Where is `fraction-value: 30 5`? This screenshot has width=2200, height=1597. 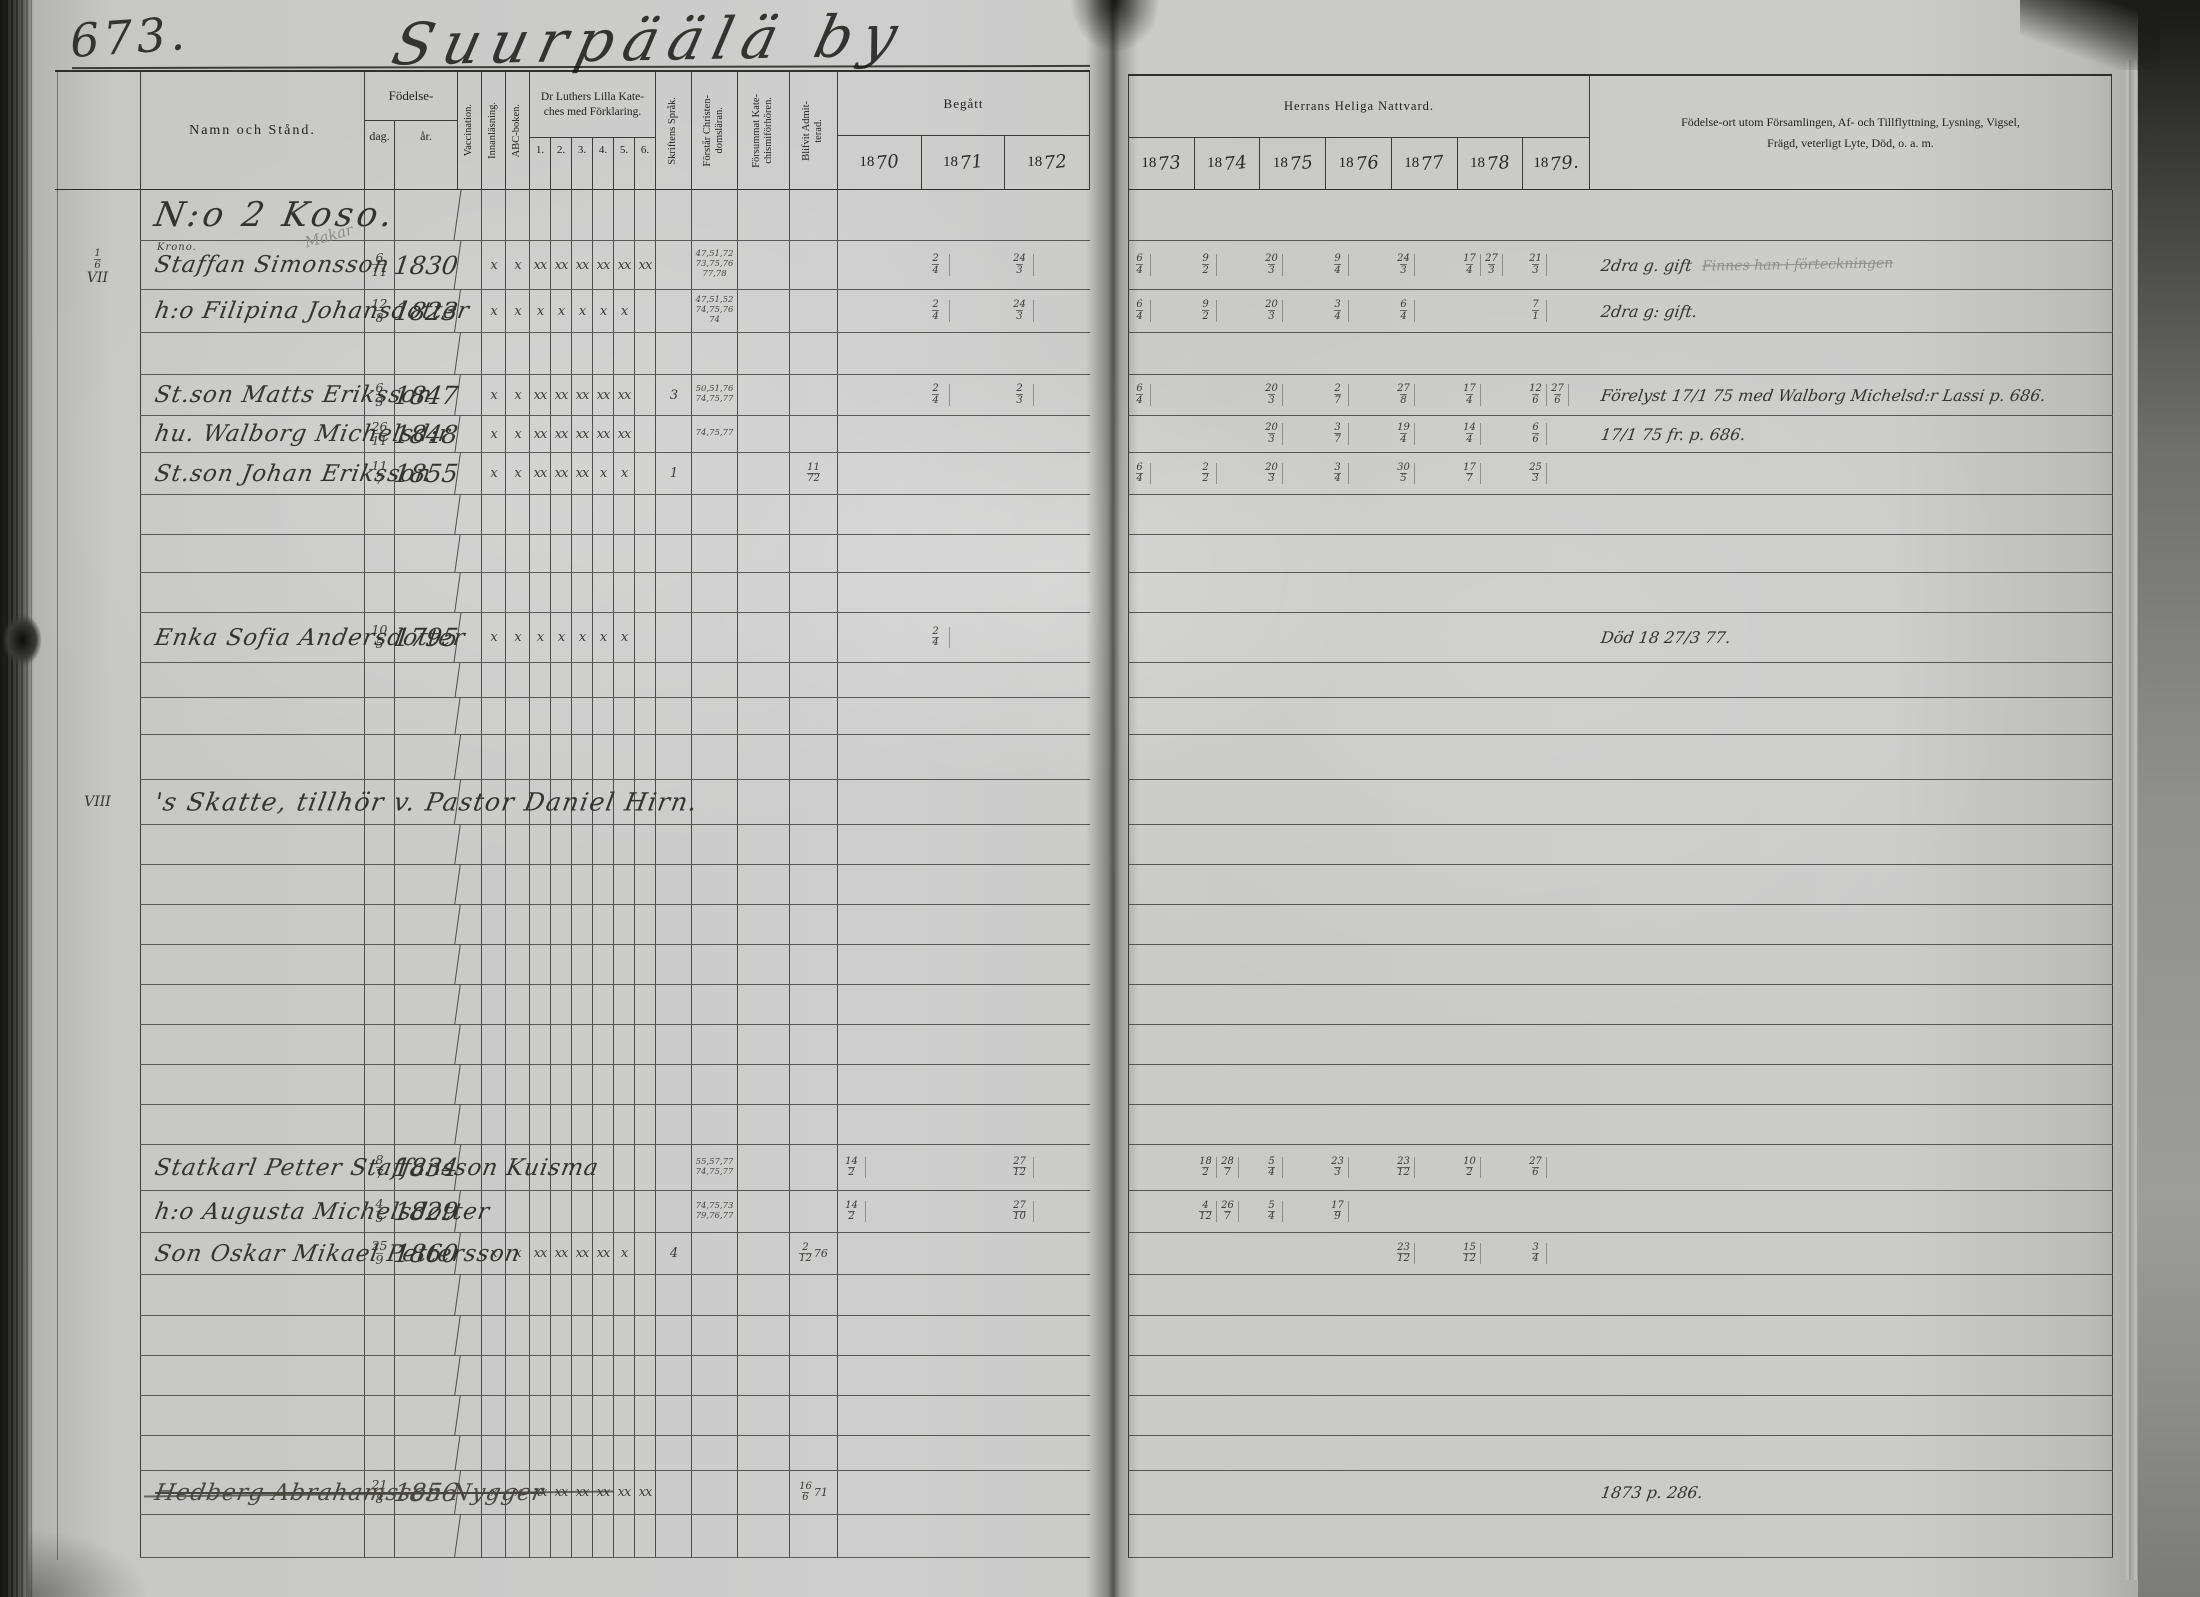
fraction-value: 30 5 is located at coordinates (1403, 473).